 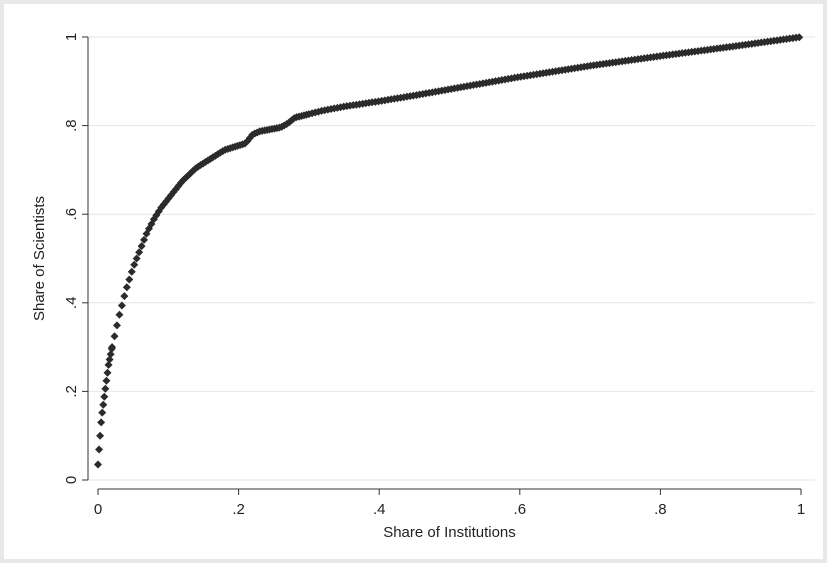 I want to click on x-axis-title: Share of Institutions, so click(x=449, y=532).